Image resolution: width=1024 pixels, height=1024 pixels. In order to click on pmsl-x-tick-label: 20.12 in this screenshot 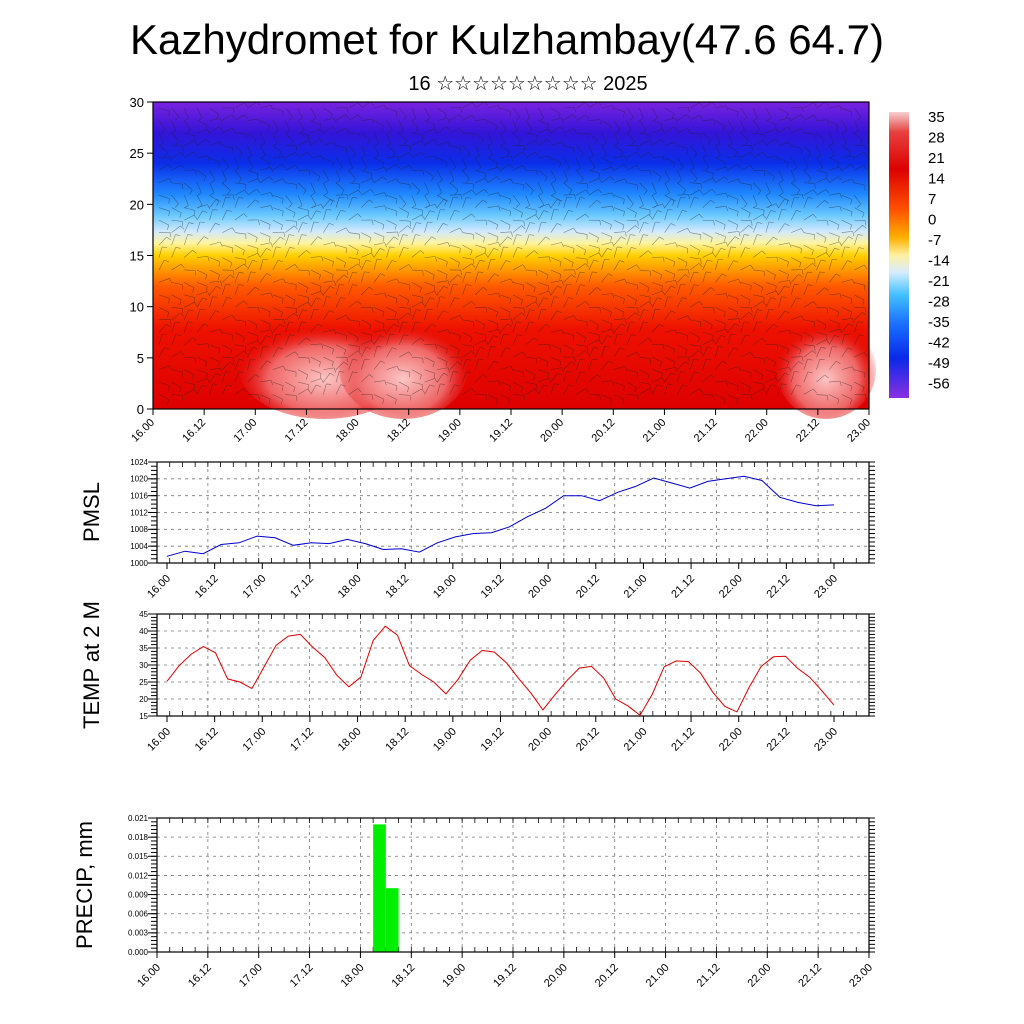, I will do `click(588, 587)`.